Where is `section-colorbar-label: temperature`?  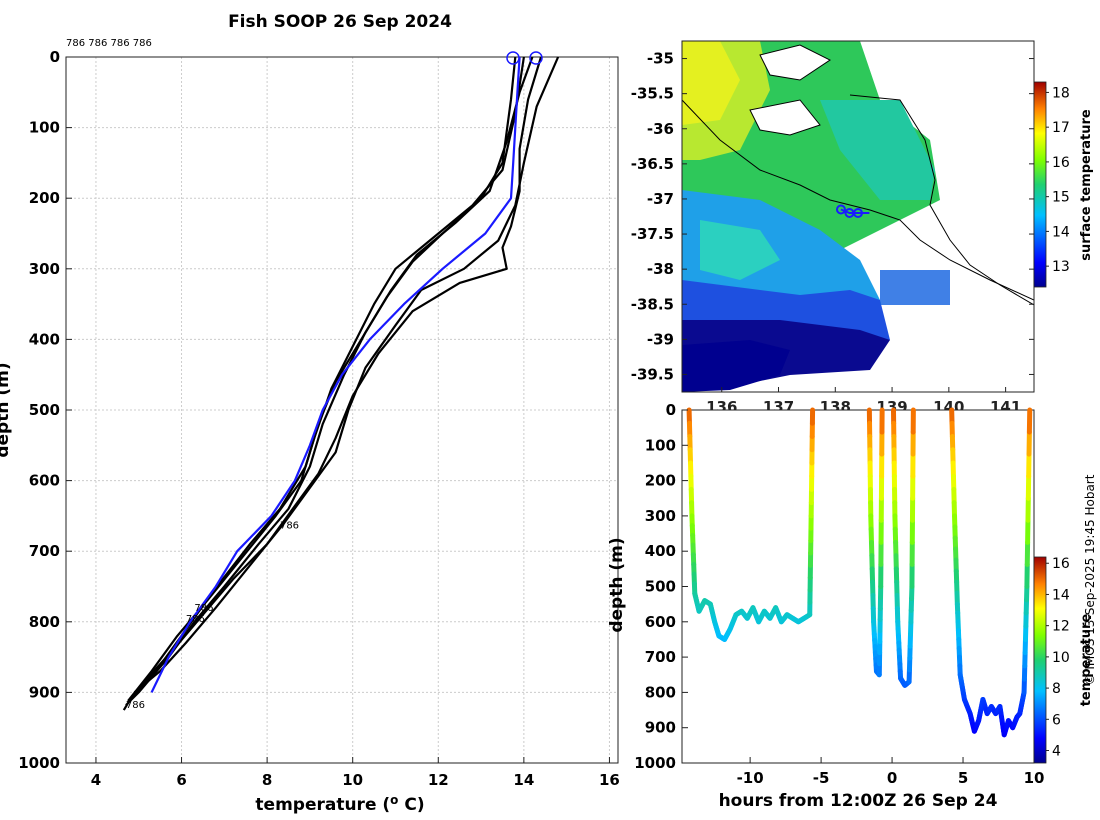 section-colorbar-label: temperature is located at coordinates (1086, 660).